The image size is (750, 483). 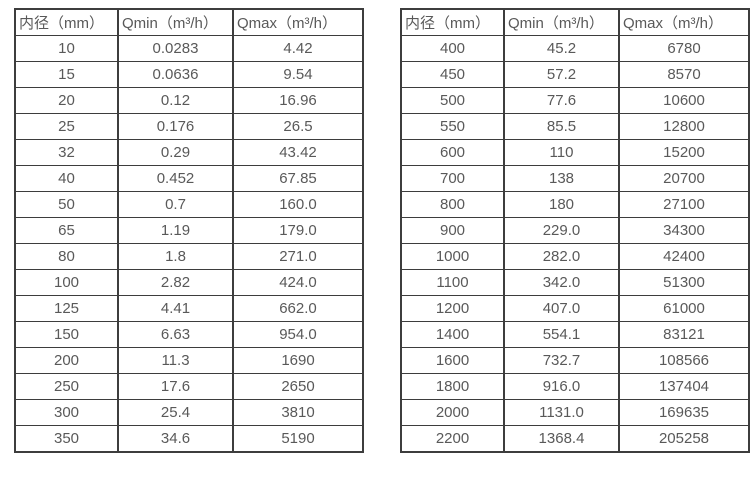 I want to click on data-cell: 1200, so click(x=452, y=308).